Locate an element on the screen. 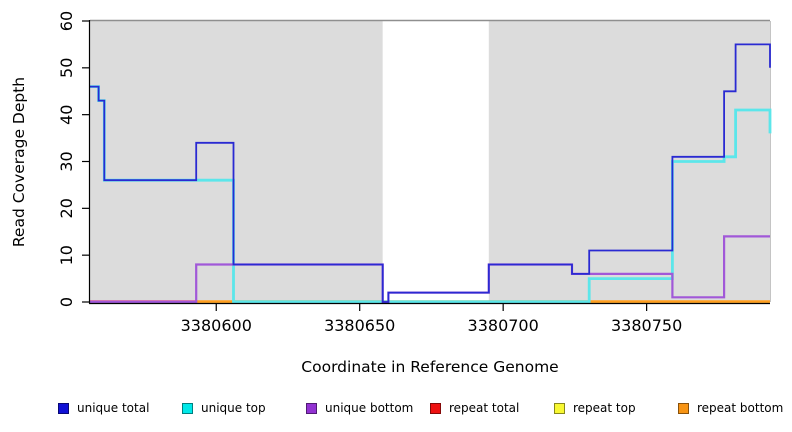 The height and width of the screenshot is (432, 792). x-tick-label: 3380700 is located at coordinates (503, 325).